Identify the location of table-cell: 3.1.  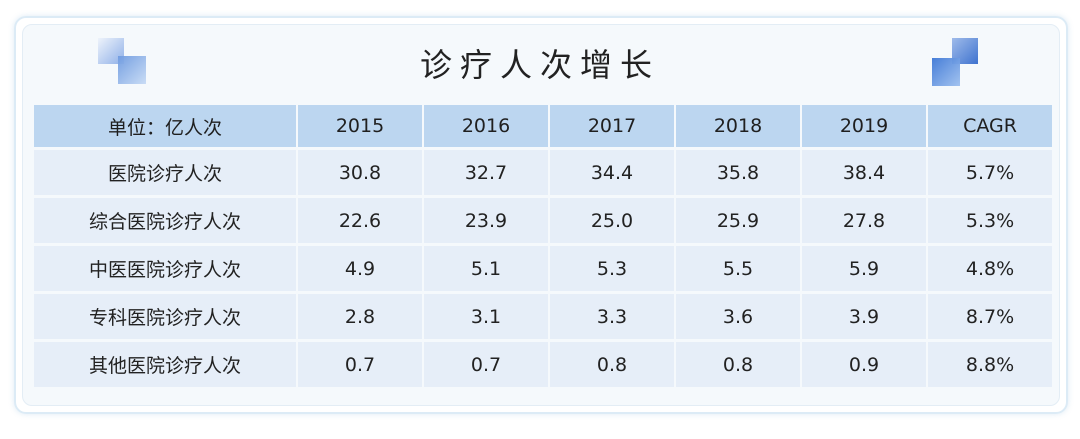
(486, 316).